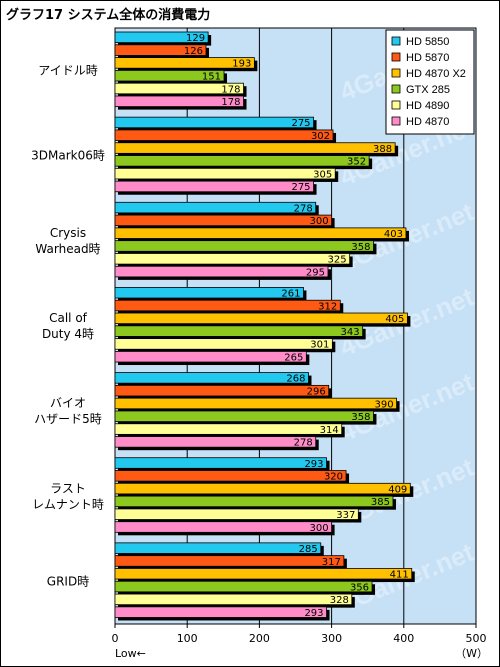 The height and width of the screenshot is (667, 500). Describe the element at coordinates (313, 464) in the screenshot. I see `bar-value-label: 293` at that location.